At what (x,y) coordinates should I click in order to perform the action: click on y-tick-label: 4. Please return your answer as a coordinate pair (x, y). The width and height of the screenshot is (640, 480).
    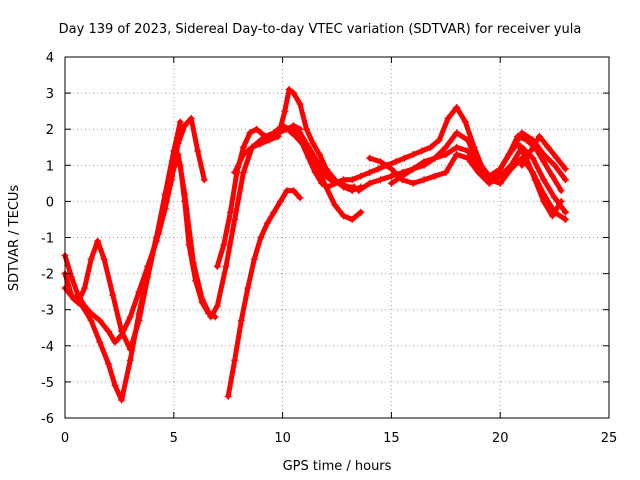
    Looking at the image, I should click on (50, 58).